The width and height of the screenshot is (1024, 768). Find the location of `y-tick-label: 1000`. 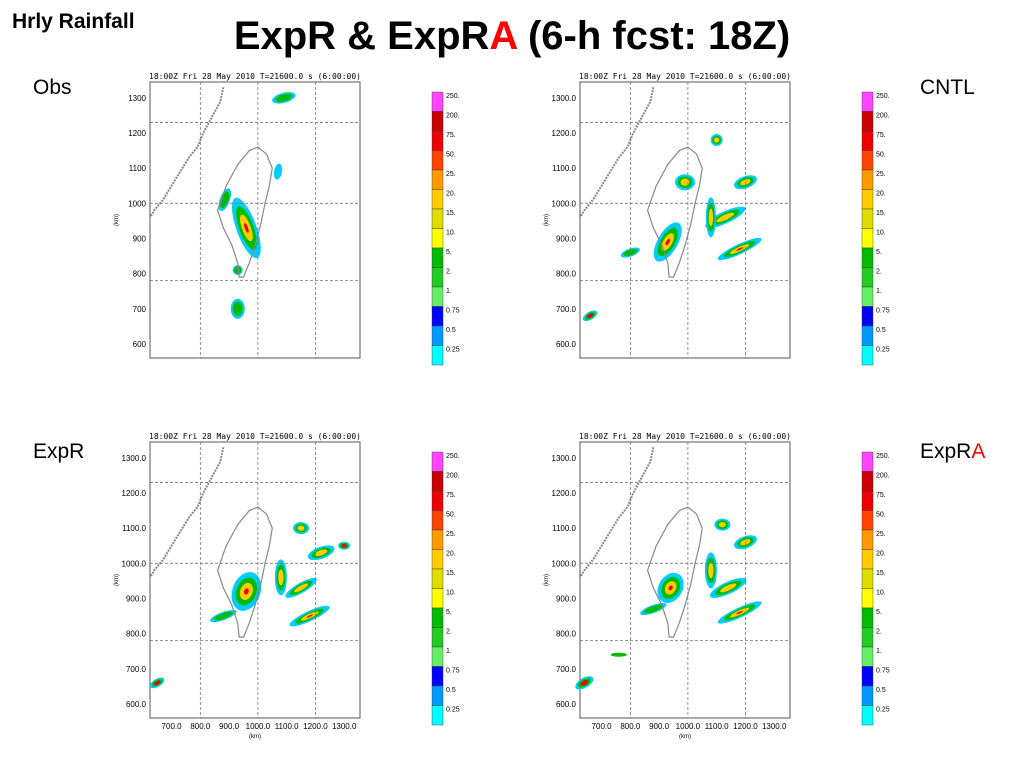

y-tick-label: 1000 is located at coordinates (137, 203).